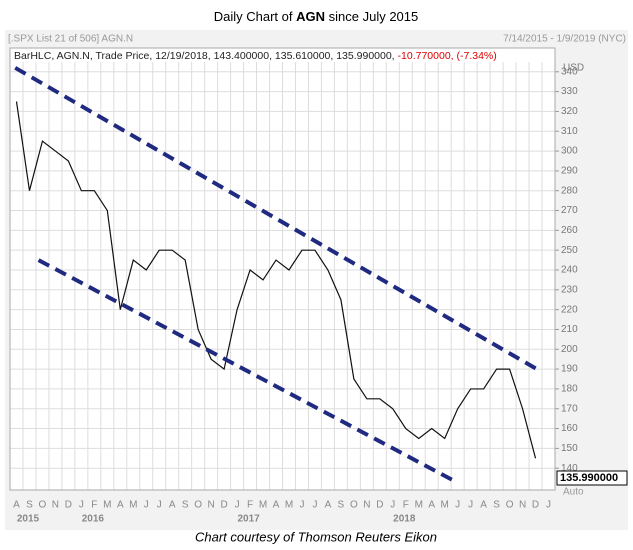  I want to click on y-tick-label: 320, so click(569, 111).